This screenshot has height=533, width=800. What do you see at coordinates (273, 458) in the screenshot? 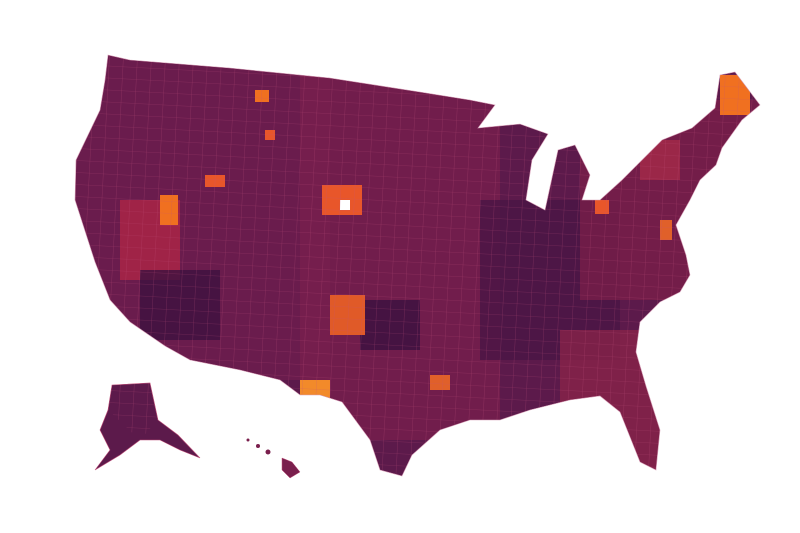
I see `hawaii` at bounding box center [273, 458].